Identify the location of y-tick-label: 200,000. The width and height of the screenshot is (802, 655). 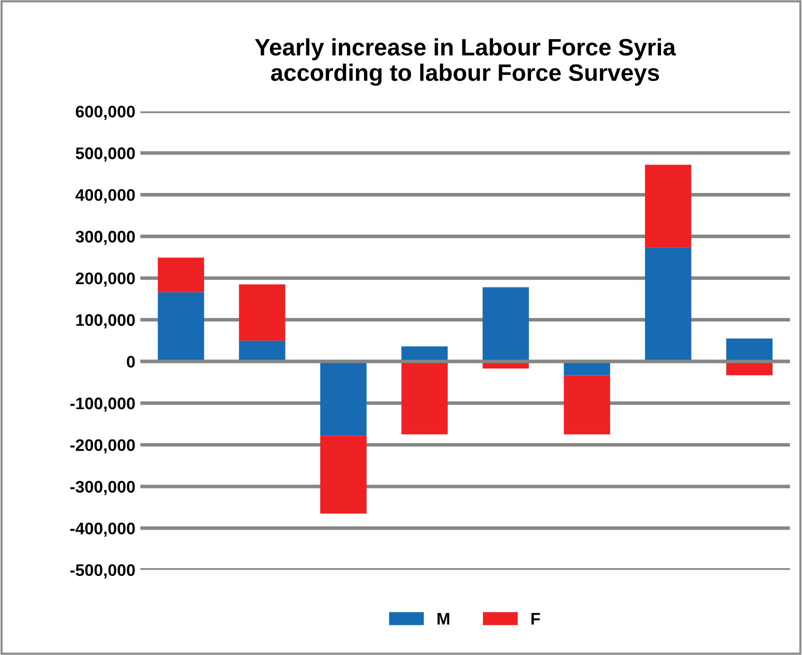
(105, 279).